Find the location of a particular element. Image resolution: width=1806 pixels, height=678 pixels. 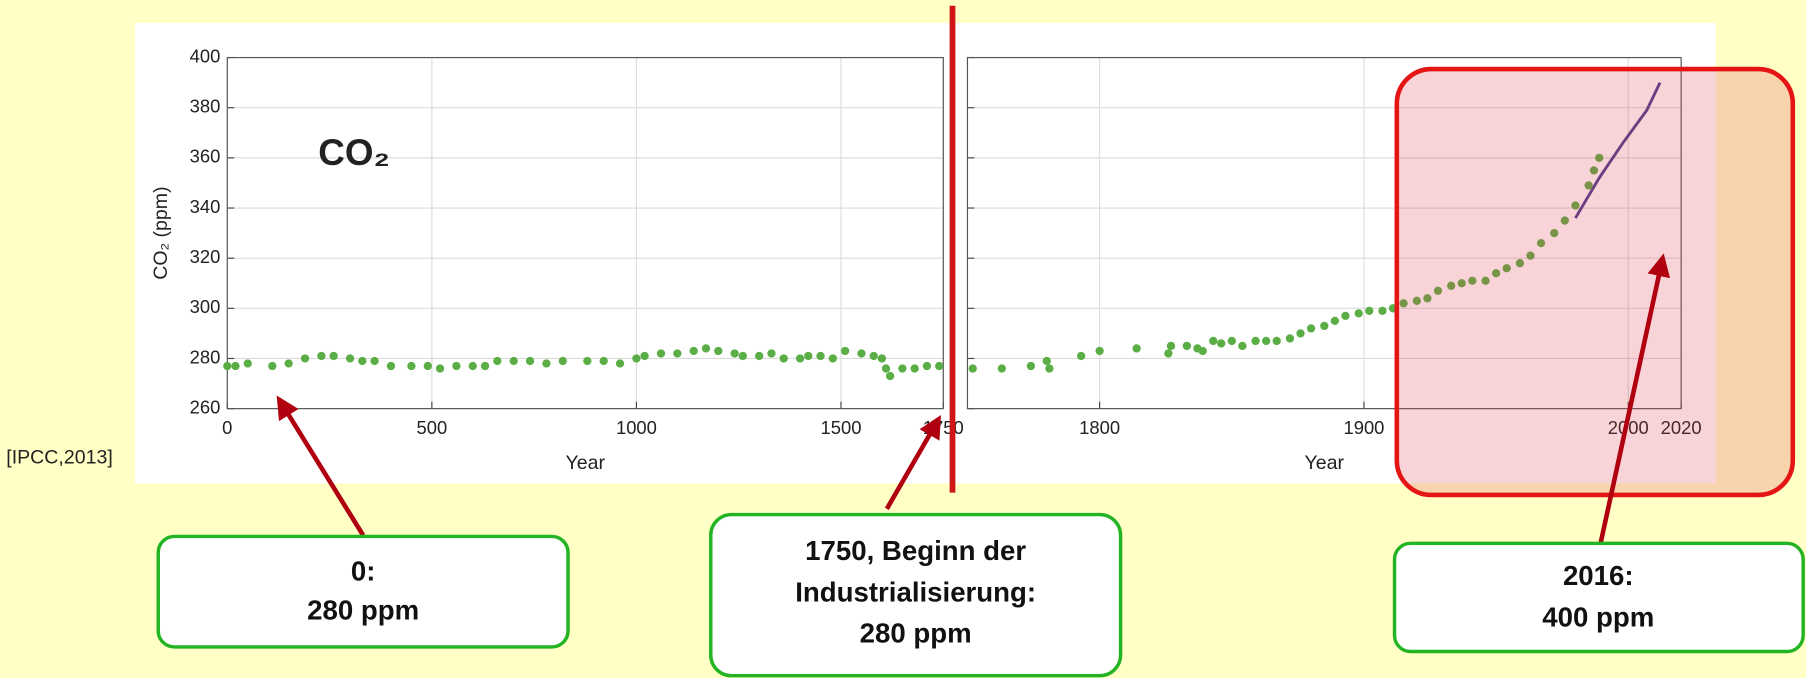

x-tick-label: 1000 is located at coordinates (636, 427).